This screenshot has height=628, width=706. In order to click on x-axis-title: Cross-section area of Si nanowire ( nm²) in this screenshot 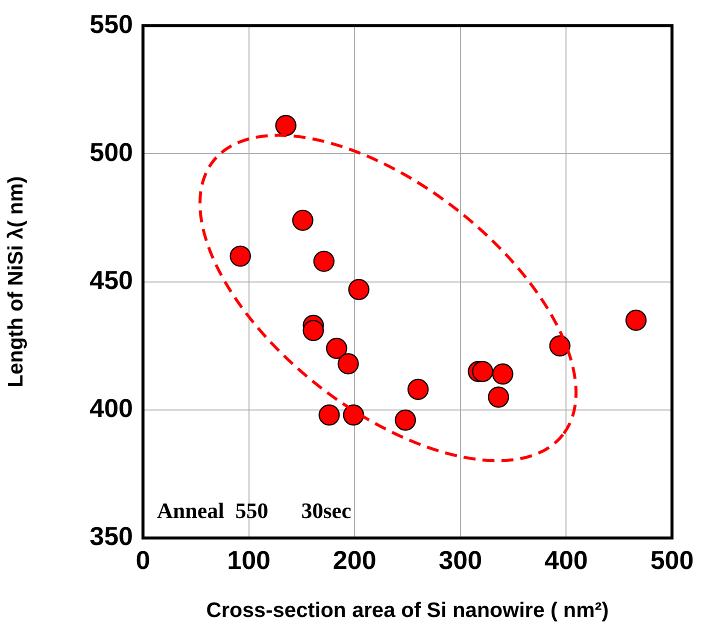, I will do `click(407, 610)`.